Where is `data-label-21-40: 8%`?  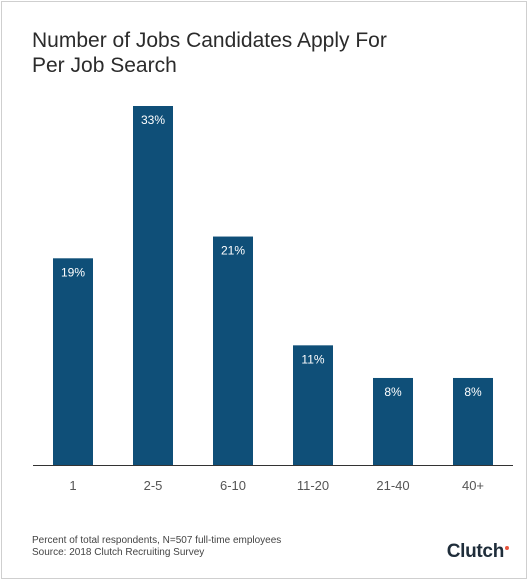
data-label-21-40: 8% is located at coordinates (393, 392).